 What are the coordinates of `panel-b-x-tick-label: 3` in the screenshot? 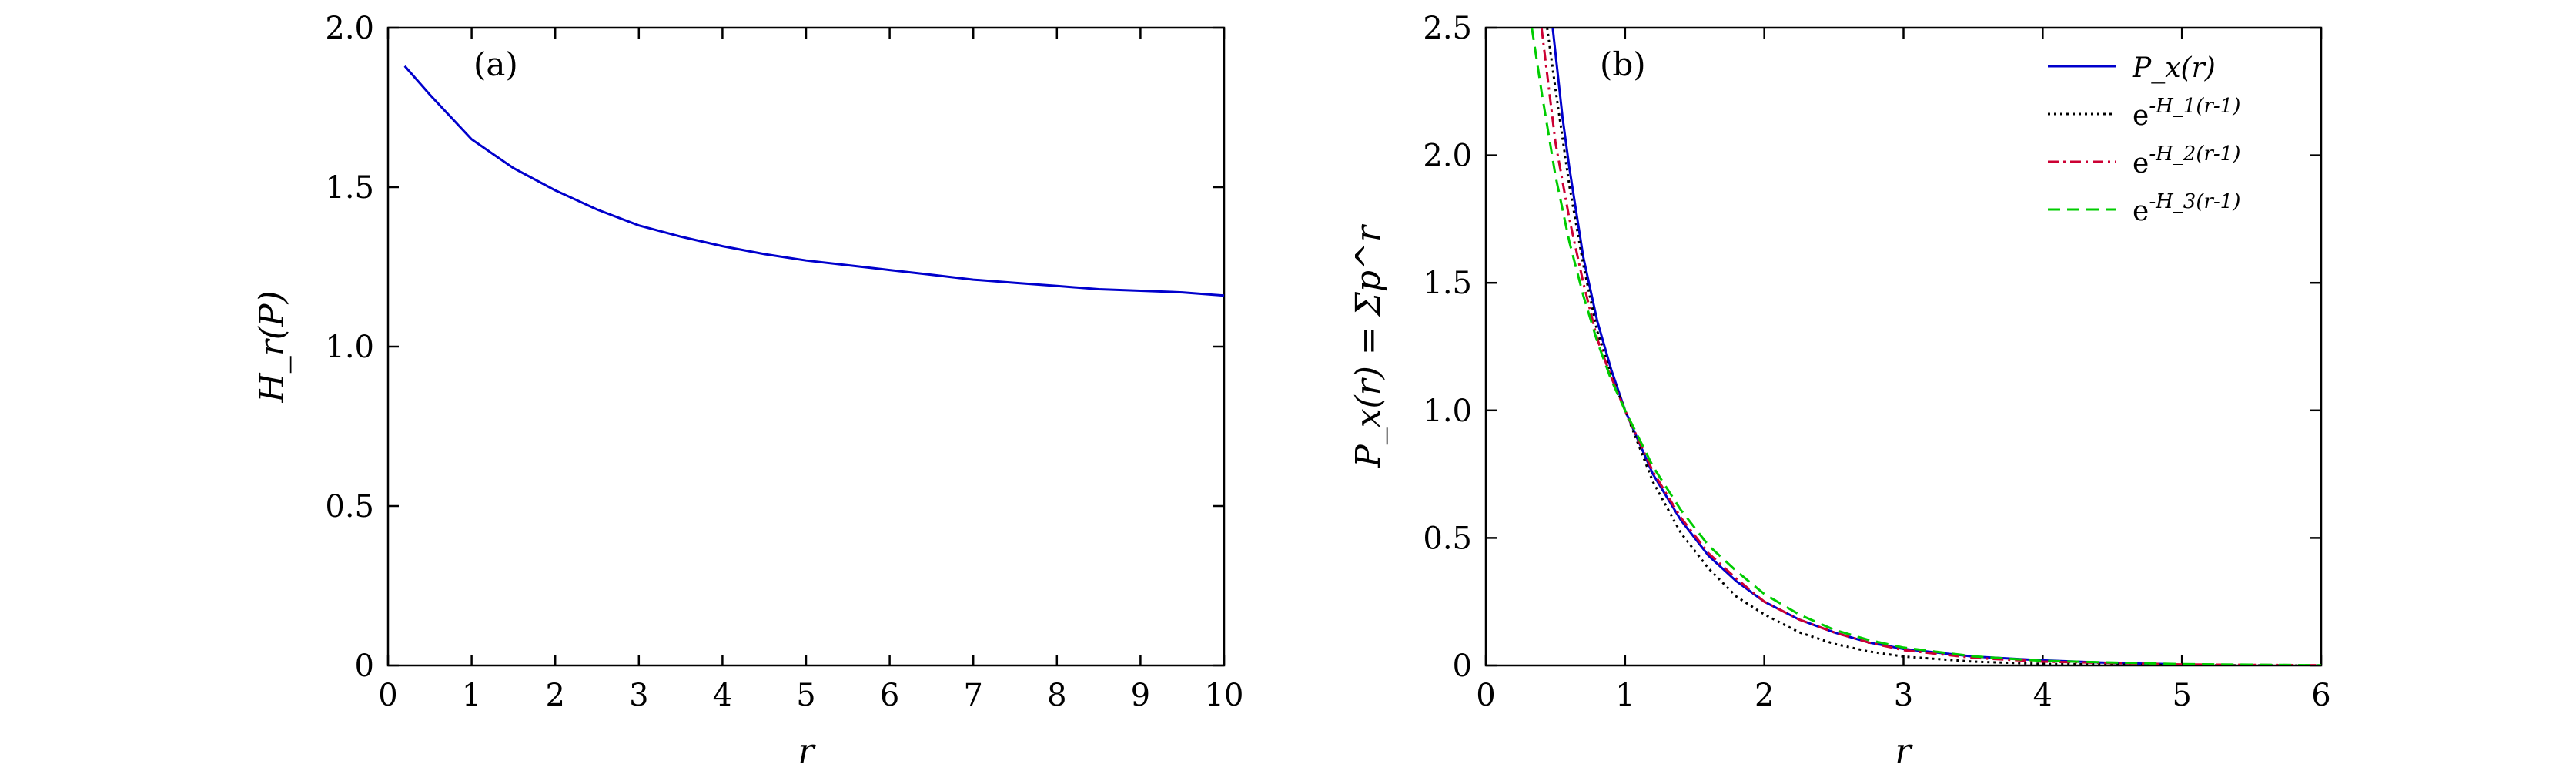 It's located at (1904, 696).